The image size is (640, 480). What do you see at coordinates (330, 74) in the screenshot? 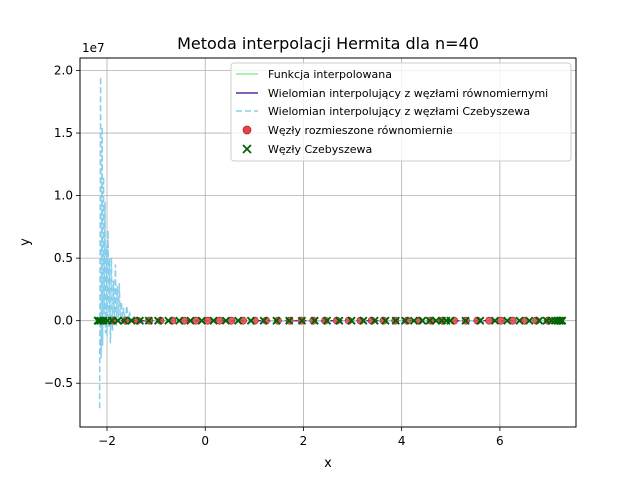
I see `legend-label-function: Funkcja interpolowana` at bounding box center [330, 74].